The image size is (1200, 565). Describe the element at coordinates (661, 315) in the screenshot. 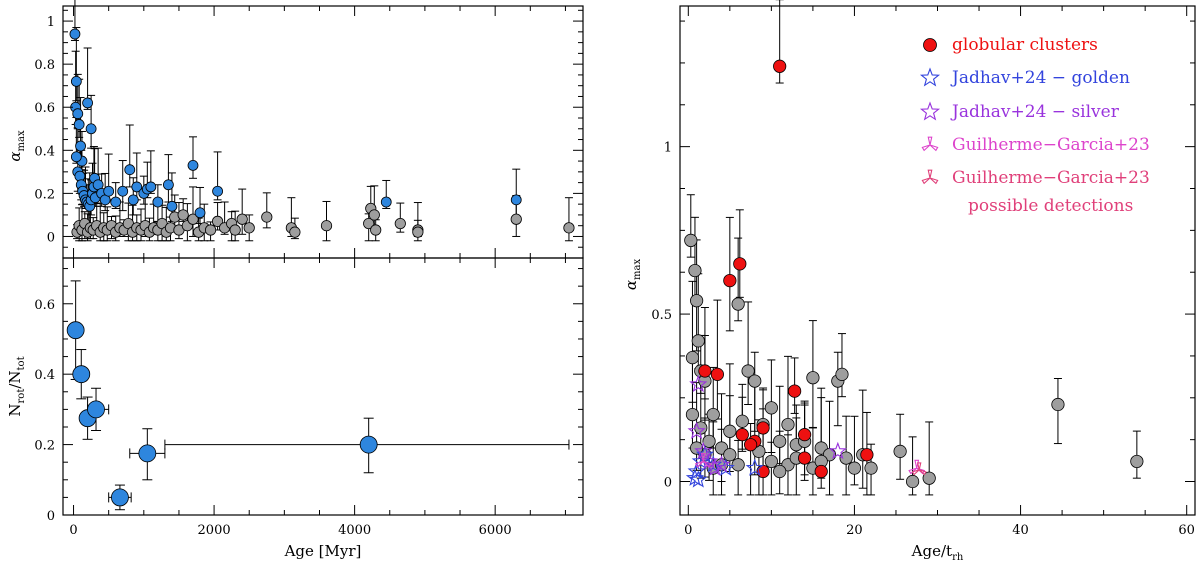

I see `y-tick-label: 0.5` at that location.